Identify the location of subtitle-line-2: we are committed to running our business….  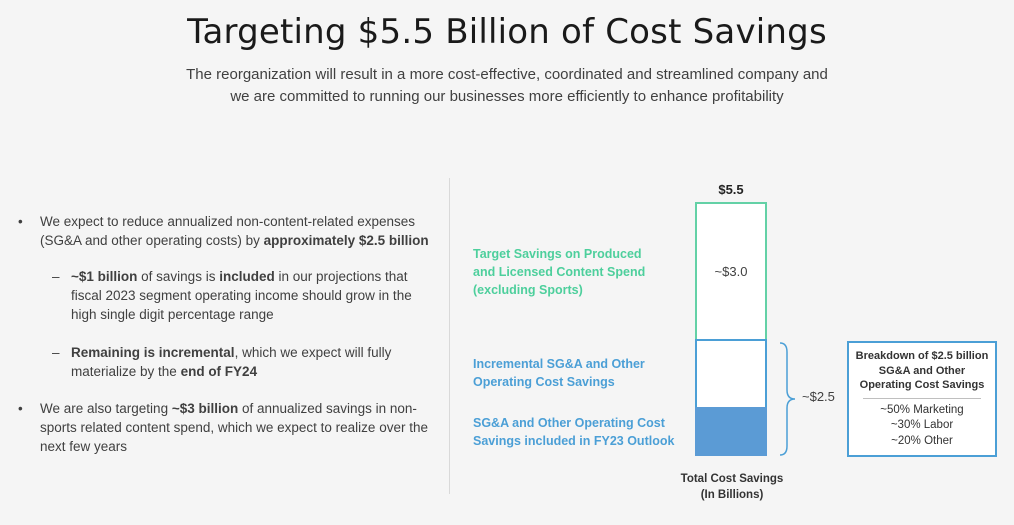
(507, 96).